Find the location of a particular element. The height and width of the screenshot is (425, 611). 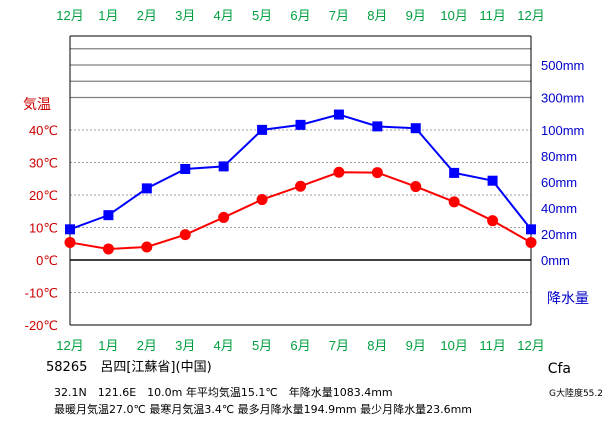

month-label-bottom: 10月 is located at coordinates (453, 345).